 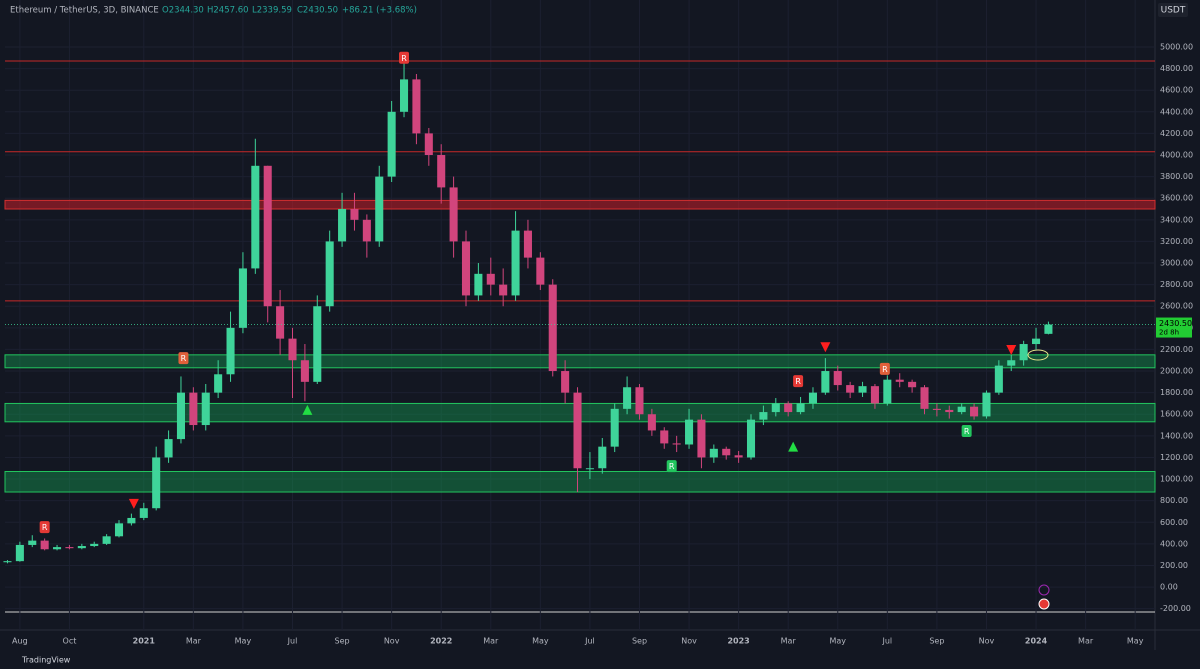 What do you see at coordinates (1176, 241) in the screenshot?
I see `y-tick-label: 3200.00` at bounding box center [1176, 241].